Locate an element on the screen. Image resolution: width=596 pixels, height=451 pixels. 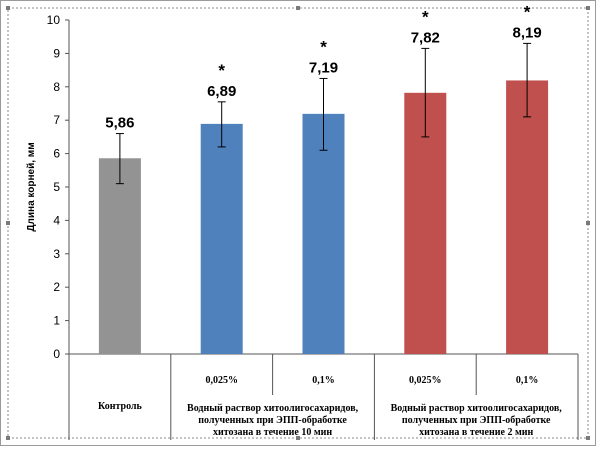
y-tick-label: 4 is located at coordinates (56, 220).